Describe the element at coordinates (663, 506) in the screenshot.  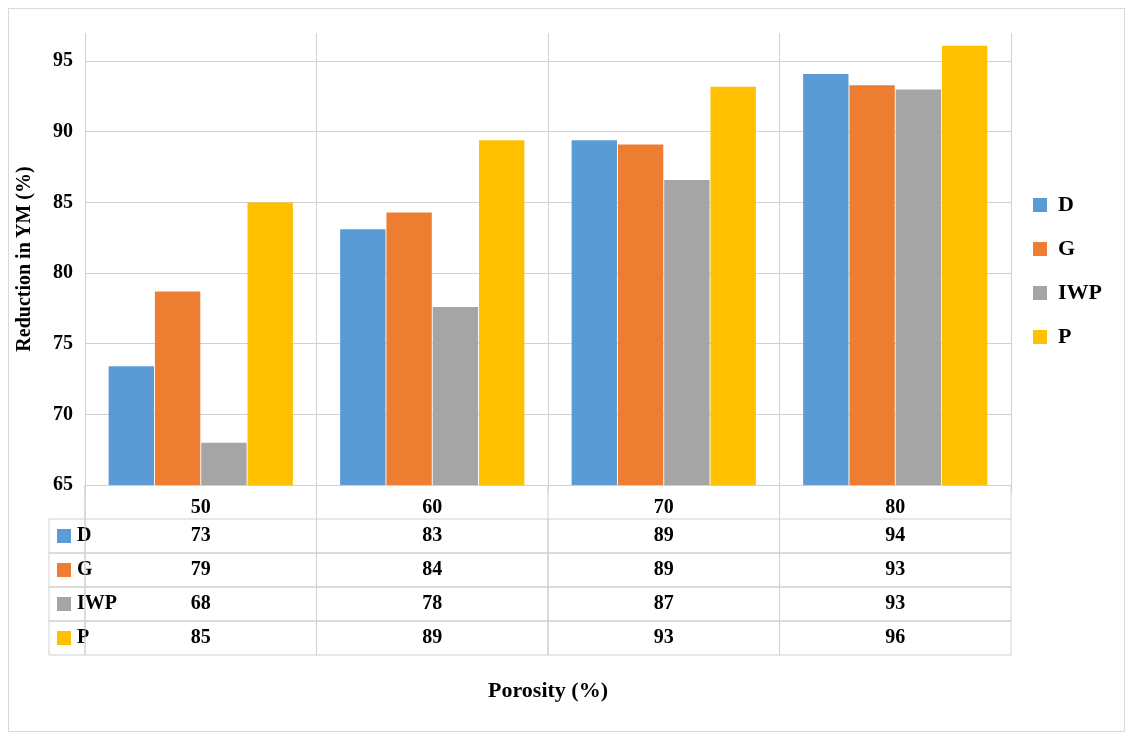
I see `x-tick-label: 70` at that location.